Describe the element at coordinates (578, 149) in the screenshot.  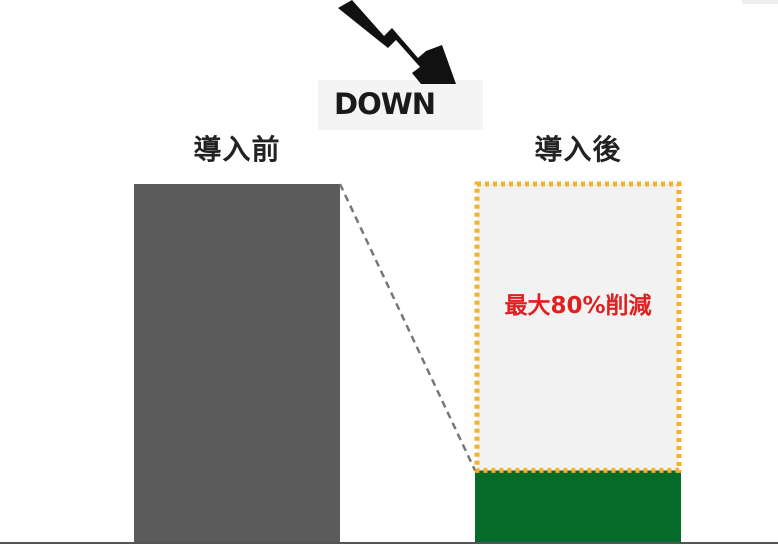
I see `category-label-after: 導入後` at that location.